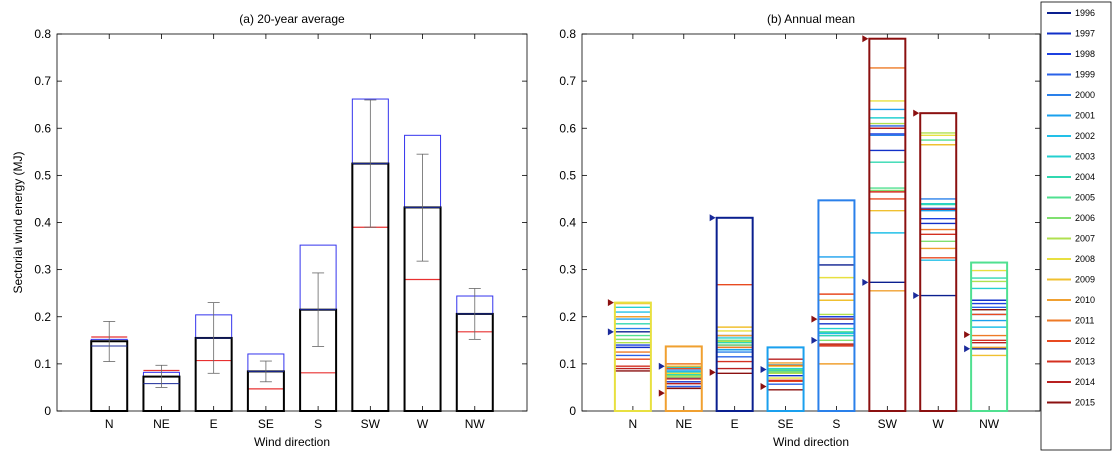 The width and height of the screenshot is (1114, 454). What do you see at coordinates (661, 366) in the screenshot?
I see `blue-marker-ne` at bounding box center [661, 366].